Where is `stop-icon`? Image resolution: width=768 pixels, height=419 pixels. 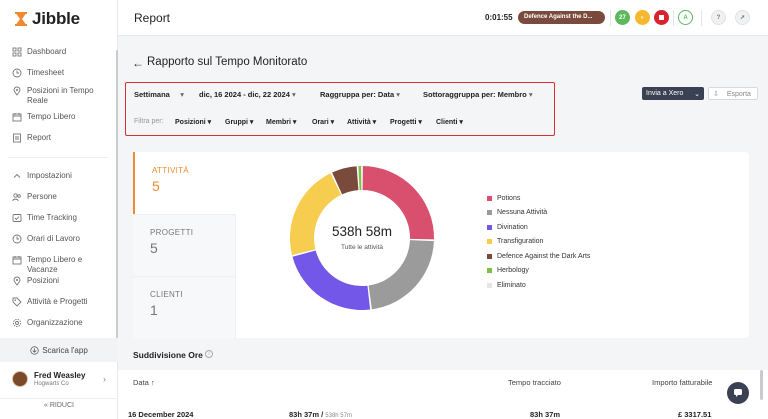 stop-icon is located at coordinates (661, 17).